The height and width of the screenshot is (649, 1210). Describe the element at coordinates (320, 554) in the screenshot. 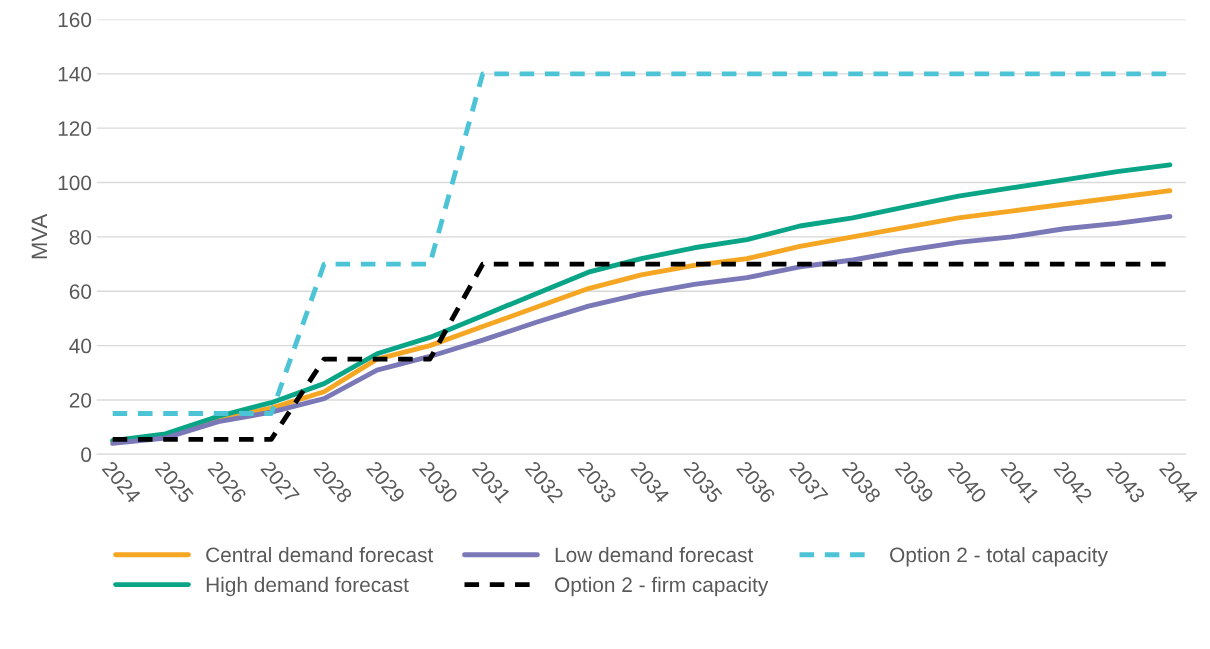

I see `legend-label: Central demand forecast` at that location.